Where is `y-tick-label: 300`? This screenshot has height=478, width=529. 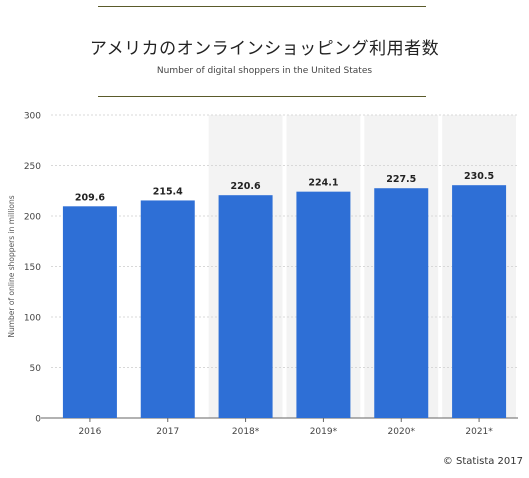 y-tick-label: 300 is located at coordinates (32, 117).